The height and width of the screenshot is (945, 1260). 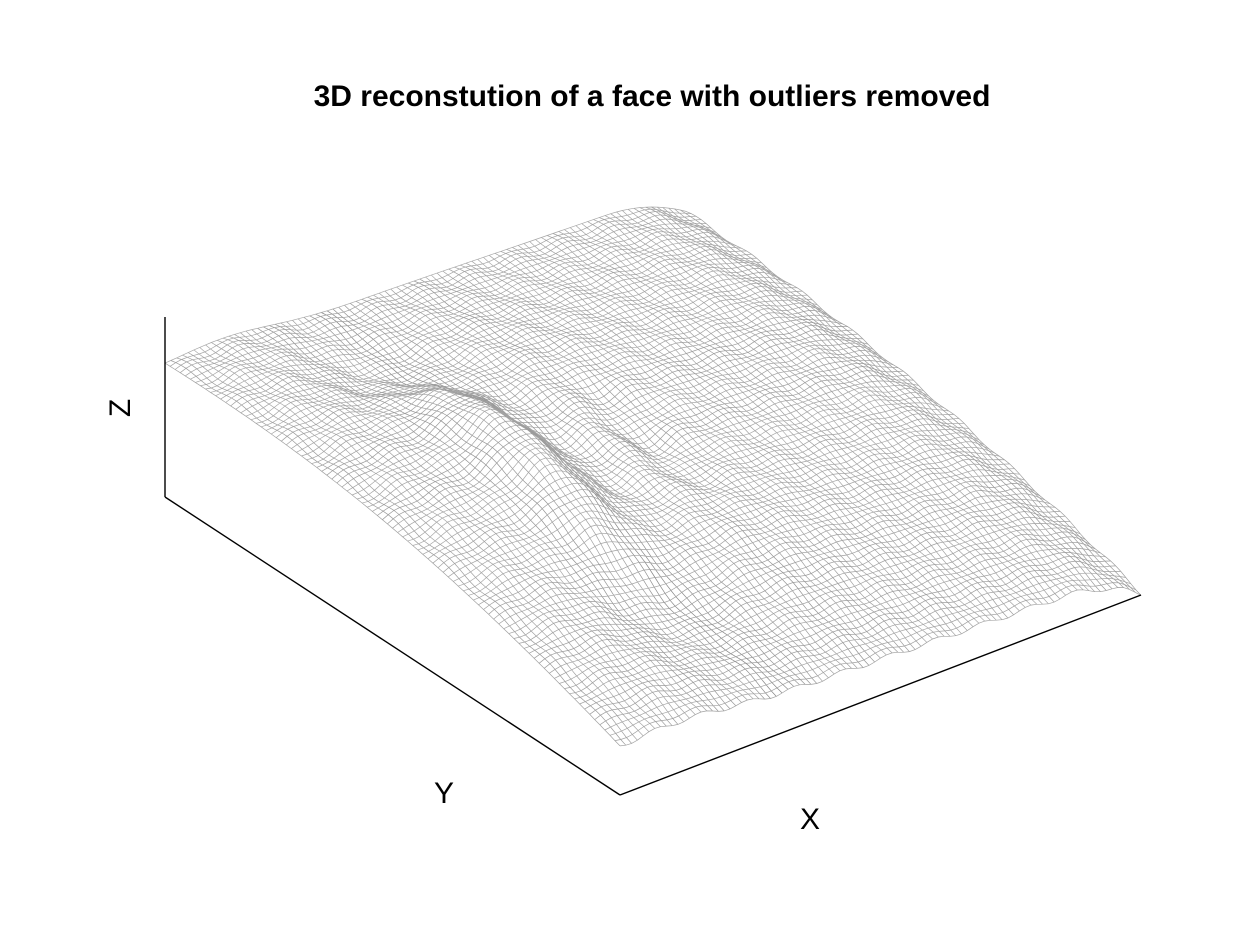 What do you see at coordinates (120, 408) in the screenshot?
I see `z-axis-label: Z` at bounding box center [120, 408].